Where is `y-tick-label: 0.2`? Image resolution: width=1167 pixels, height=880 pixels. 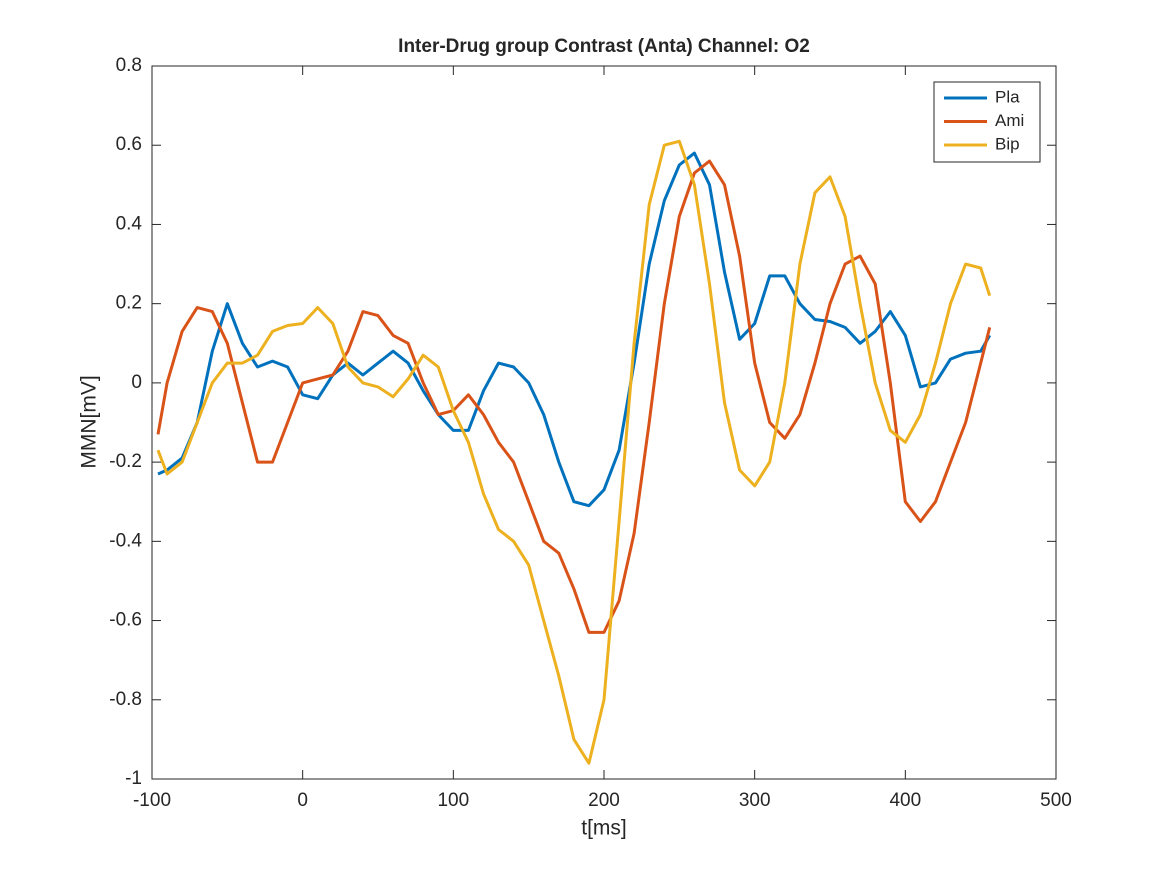
y-tick-label: 0.2 is located at coordinates (129, 303).